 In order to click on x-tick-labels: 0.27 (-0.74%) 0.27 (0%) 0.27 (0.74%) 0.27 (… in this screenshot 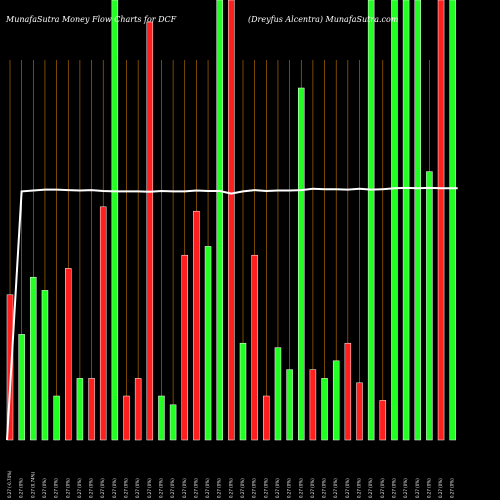, I will do `click(231, 484)`.